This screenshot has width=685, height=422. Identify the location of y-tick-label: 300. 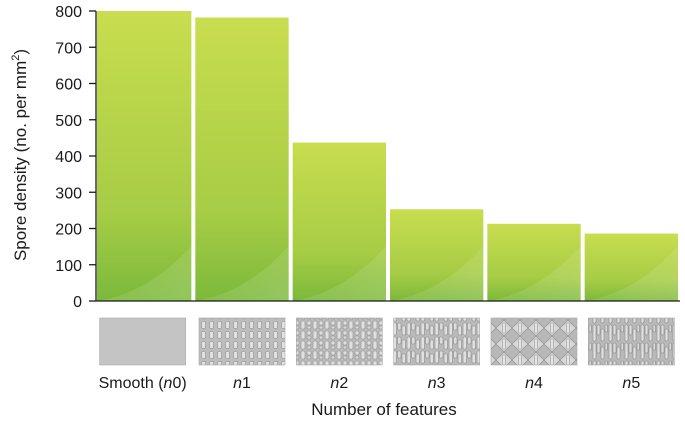
(68, 193).